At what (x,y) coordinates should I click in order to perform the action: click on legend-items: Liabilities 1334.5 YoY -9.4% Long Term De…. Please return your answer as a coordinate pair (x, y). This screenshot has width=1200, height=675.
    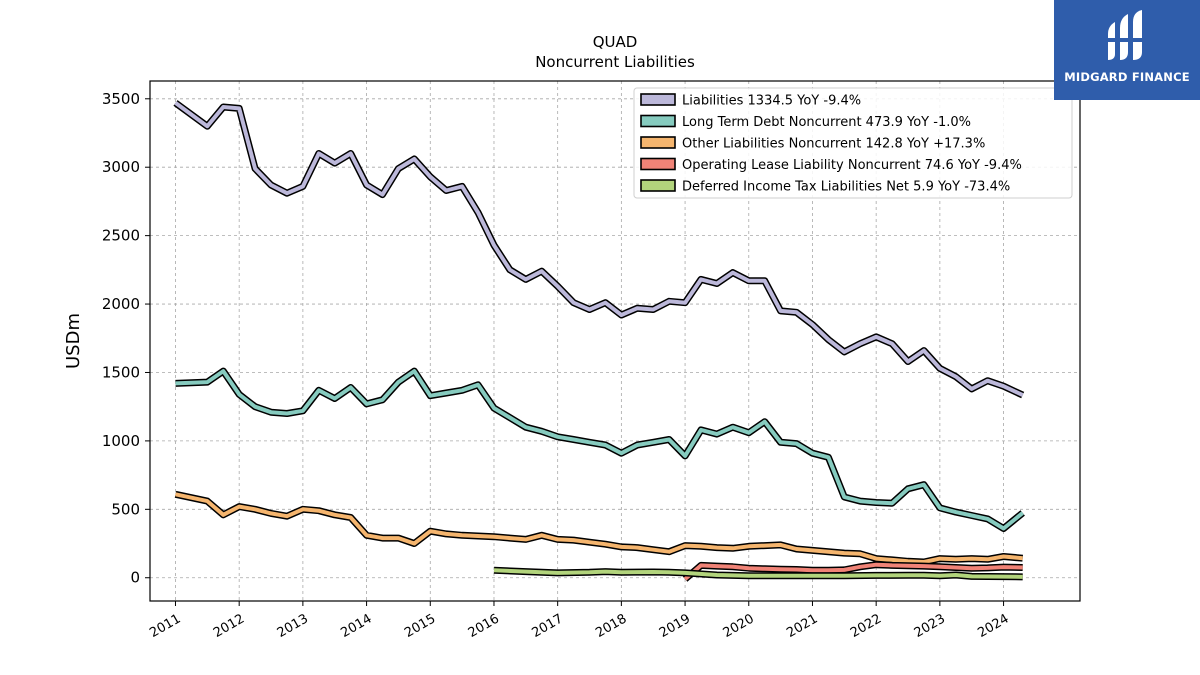
    Looking at the image, I should click on (831, 144).